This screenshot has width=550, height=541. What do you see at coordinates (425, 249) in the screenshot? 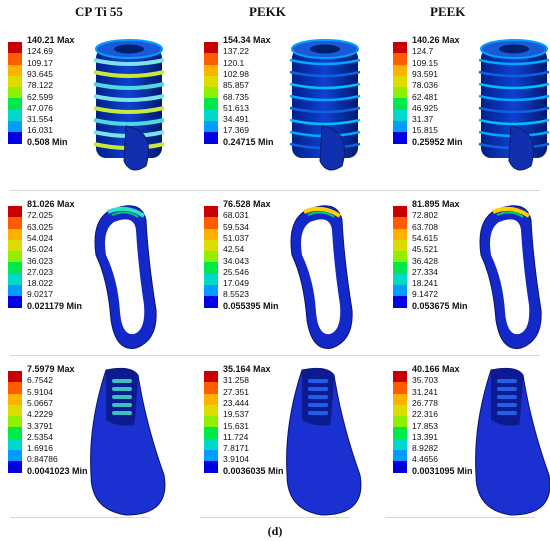
I see `legend-tick-label: 45.521` at bounding box center [425, 249].